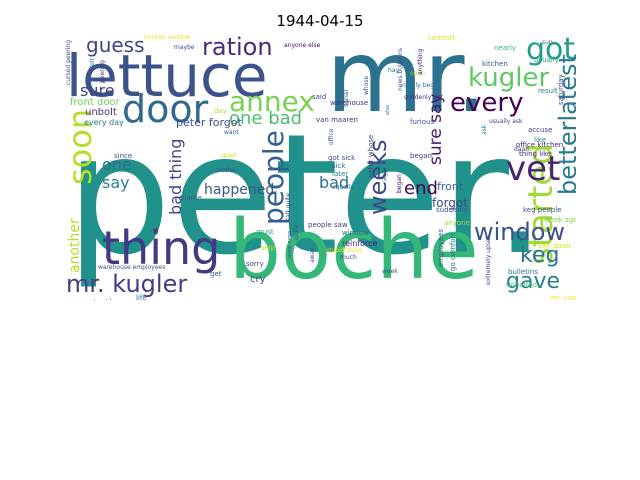  What do you see at coordinates (342, 158) in the screenshot?
I see `cloud-word: got sick` at bounding box center [342, 158].